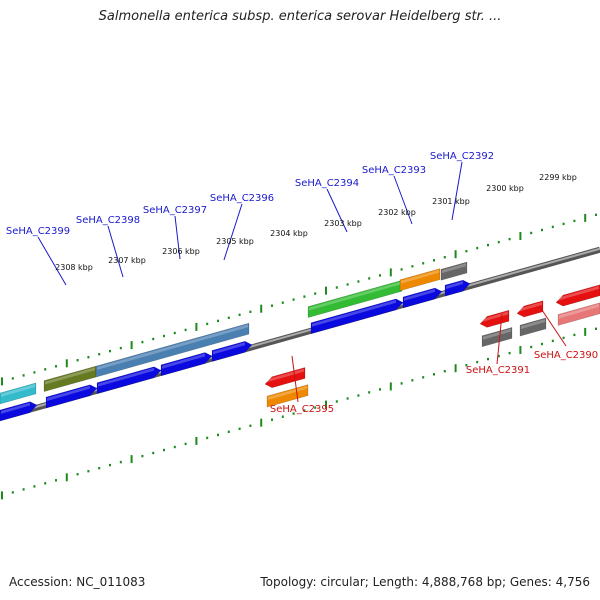 The image size is (600, 600). I want to click on ruler-label: 2300 kbp, so click(505, 188).